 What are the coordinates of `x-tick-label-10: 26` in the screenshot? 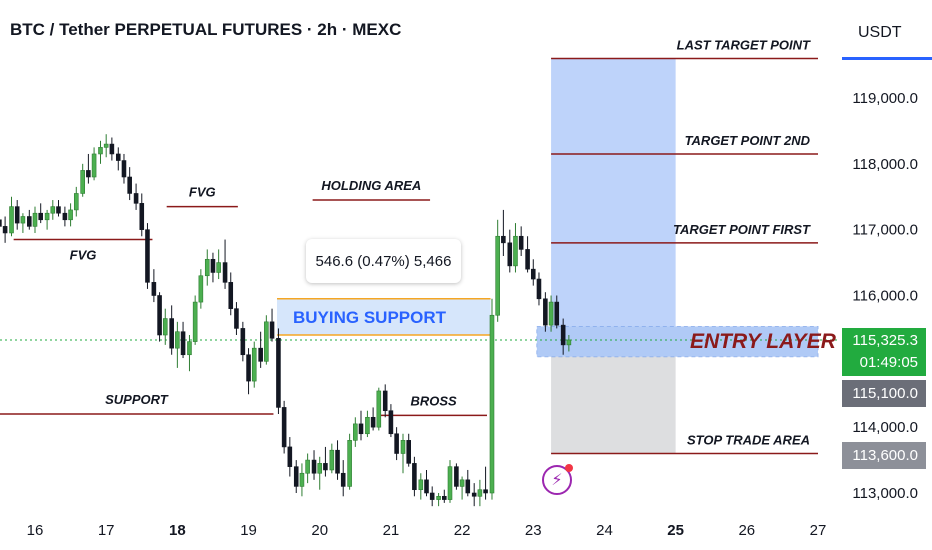 It's located at (746, 530).